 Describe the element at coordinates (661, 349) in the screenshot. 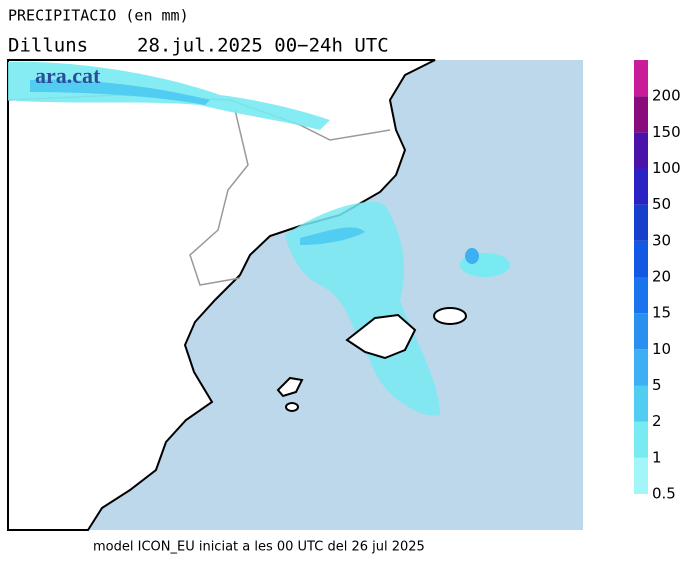

I see `legend-label: 10` at that location.